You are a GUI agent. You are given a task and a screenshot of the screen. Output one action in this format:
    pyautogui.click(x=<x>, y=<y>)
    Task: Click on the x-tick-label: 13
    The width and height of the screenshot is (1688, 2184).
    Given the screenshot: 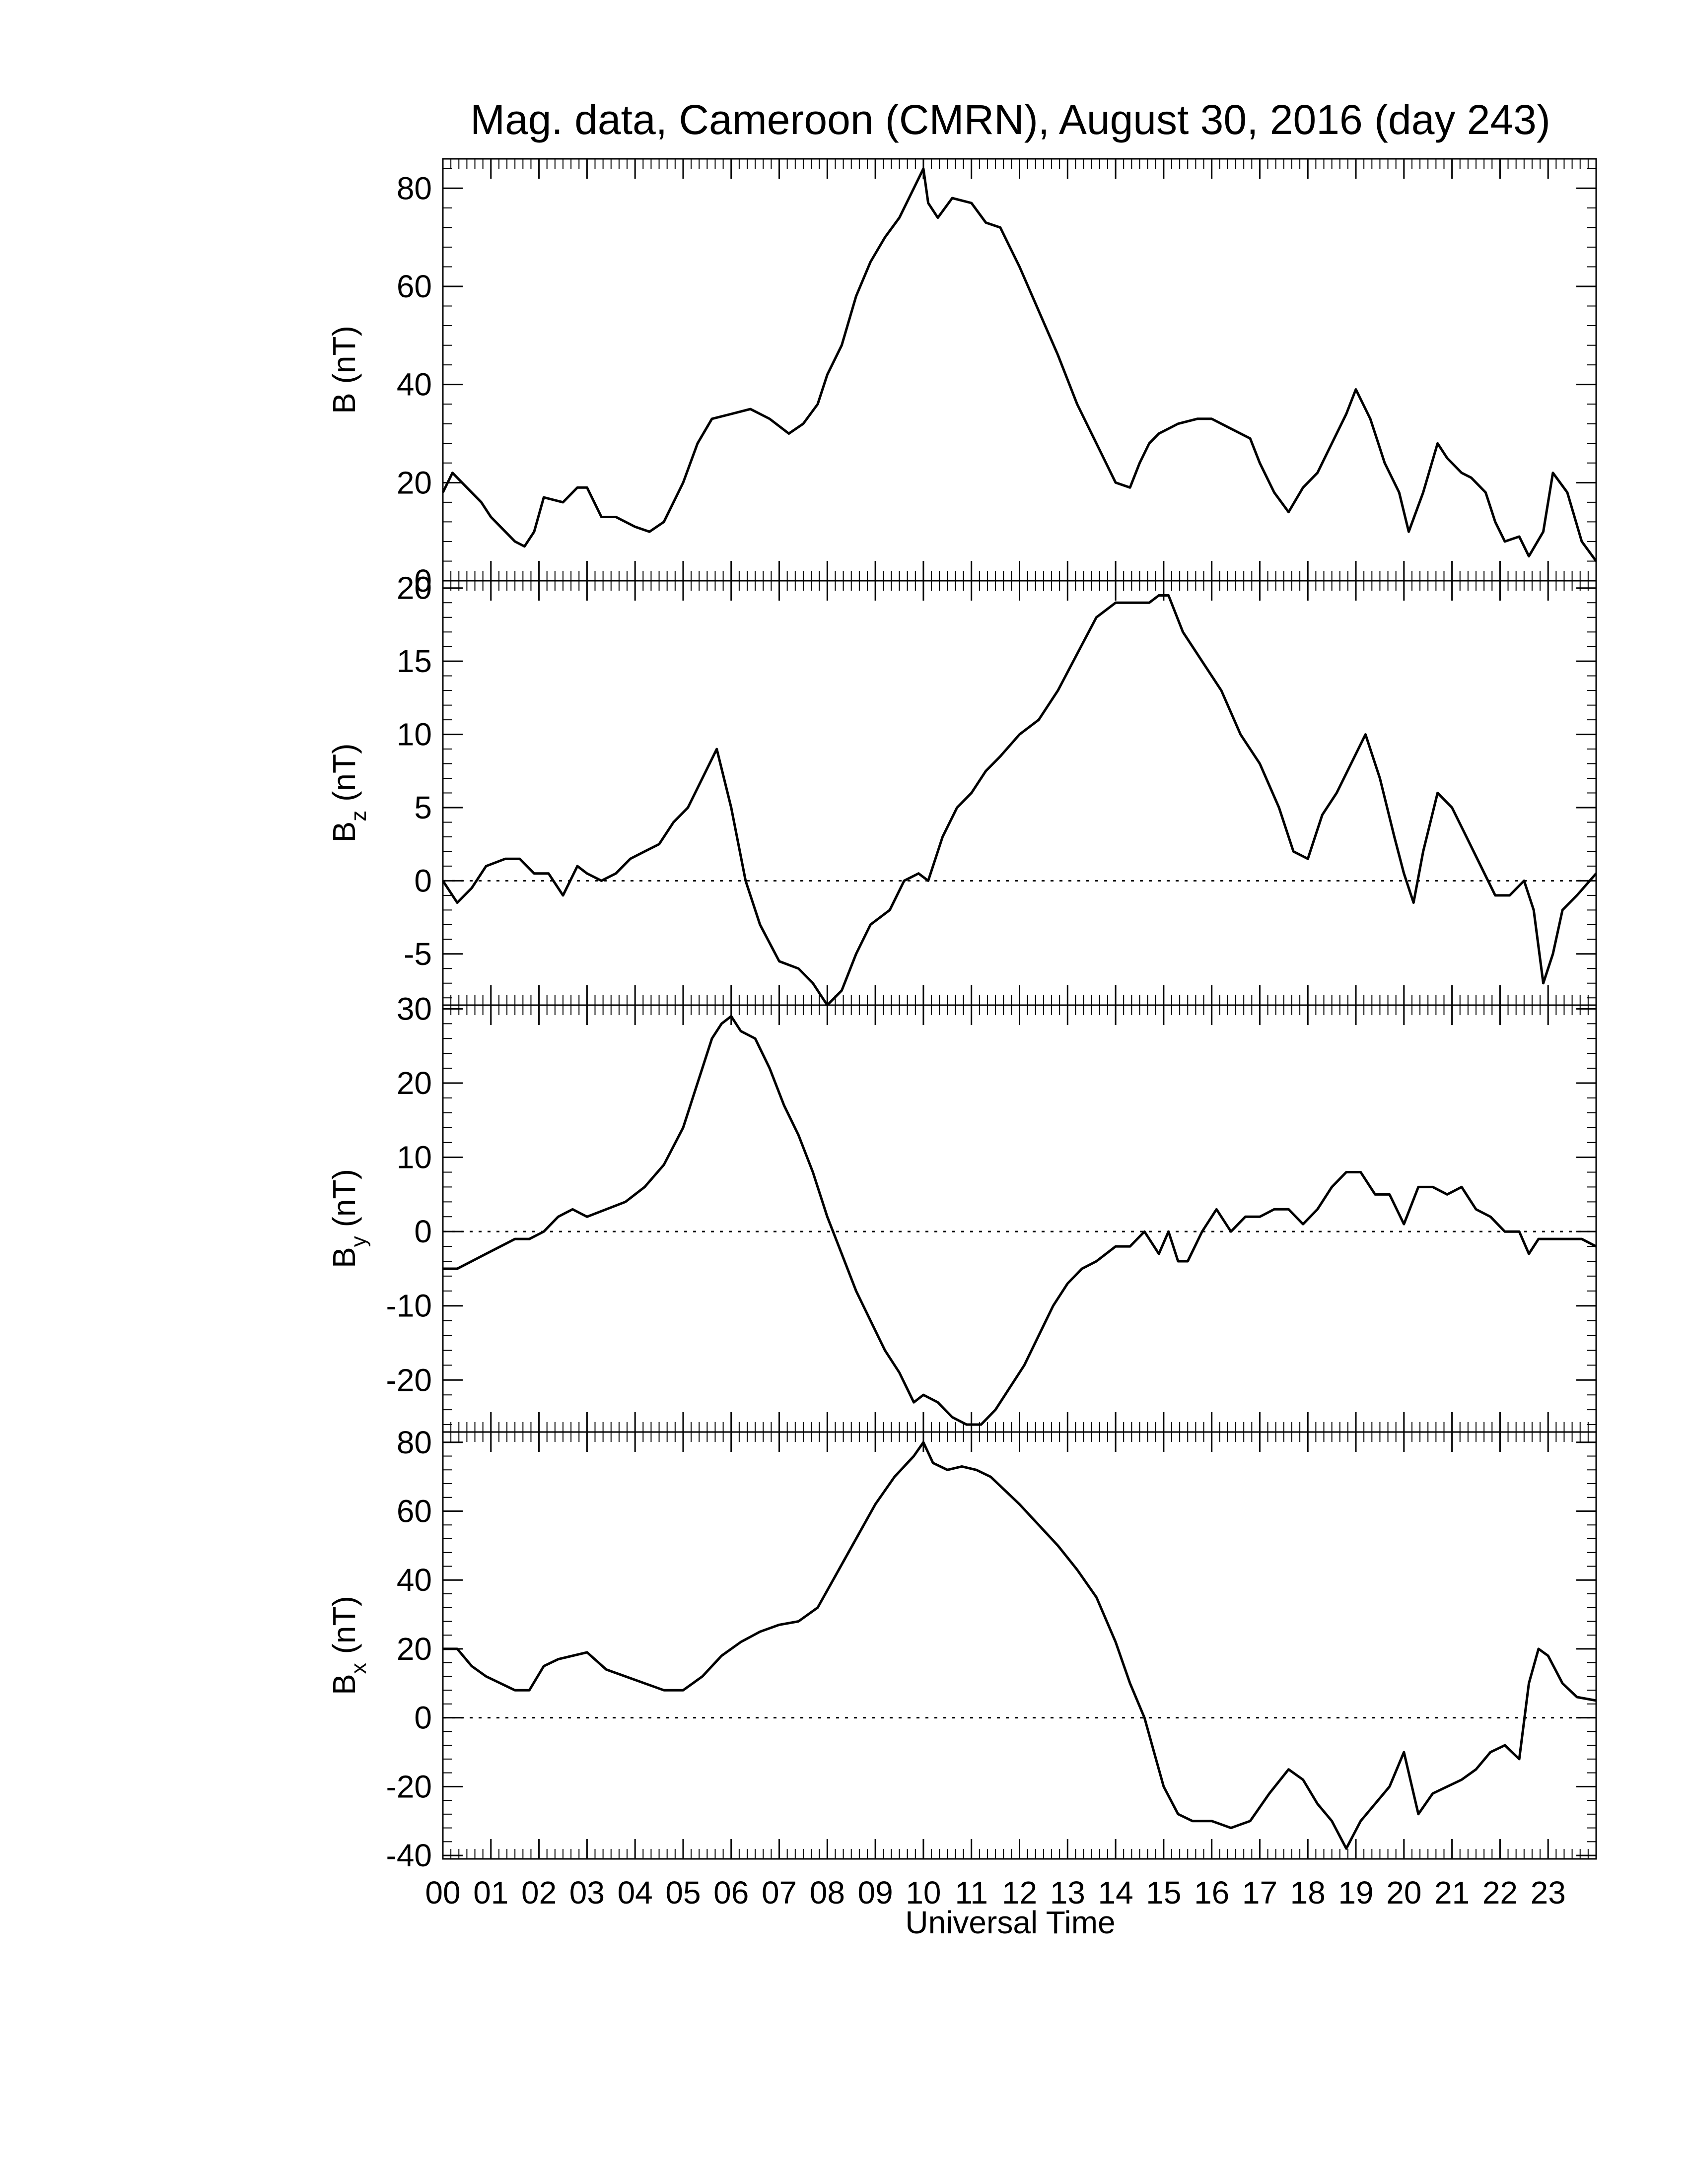 What is the action you would take?
    pyautogui.click(x=1067, y=1893)
    